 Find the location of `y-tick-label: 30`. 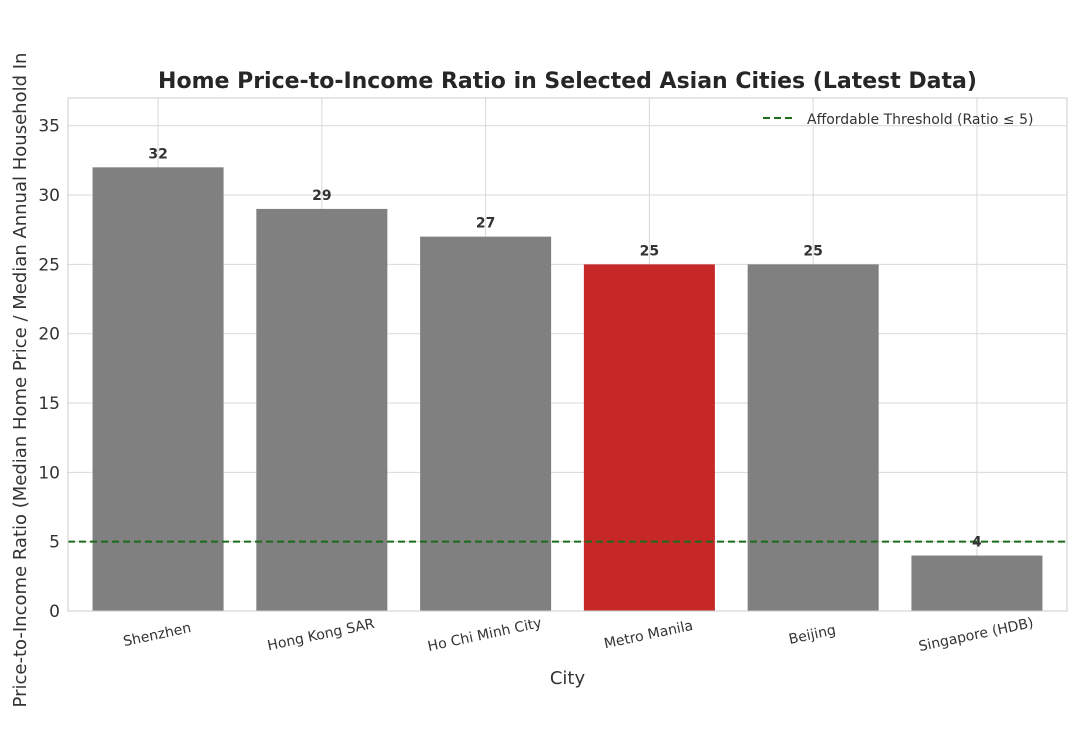

y-tick-label: 30 is located at coordinates (49, 196).